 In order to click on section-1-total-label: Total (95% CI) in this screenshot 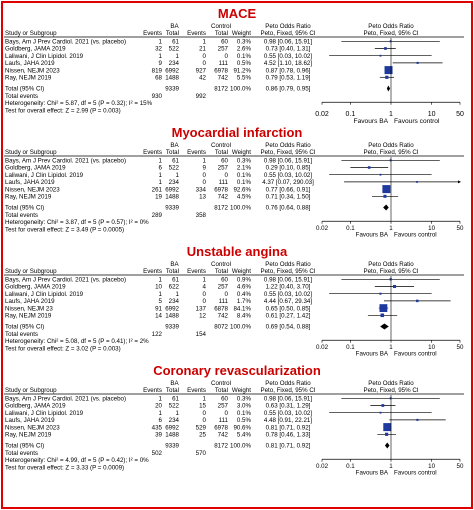, I will do `click(24, 89)`.